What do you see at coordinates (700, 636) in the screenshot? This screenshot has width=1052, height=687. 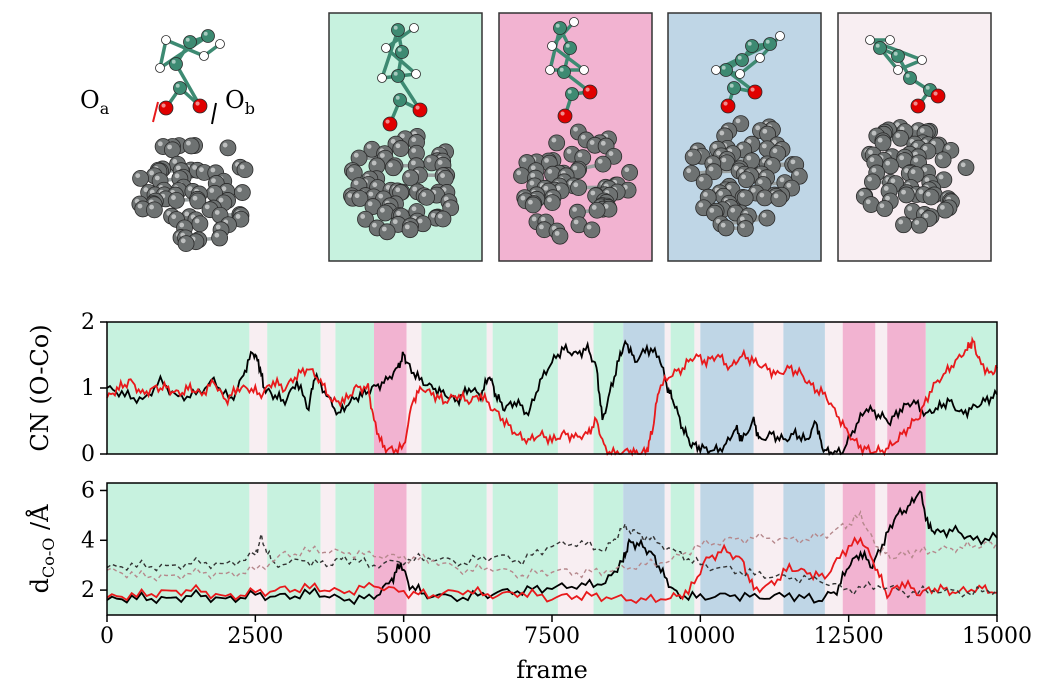 I see `x-tick-label: 10000` at bounding box center [700, 636].